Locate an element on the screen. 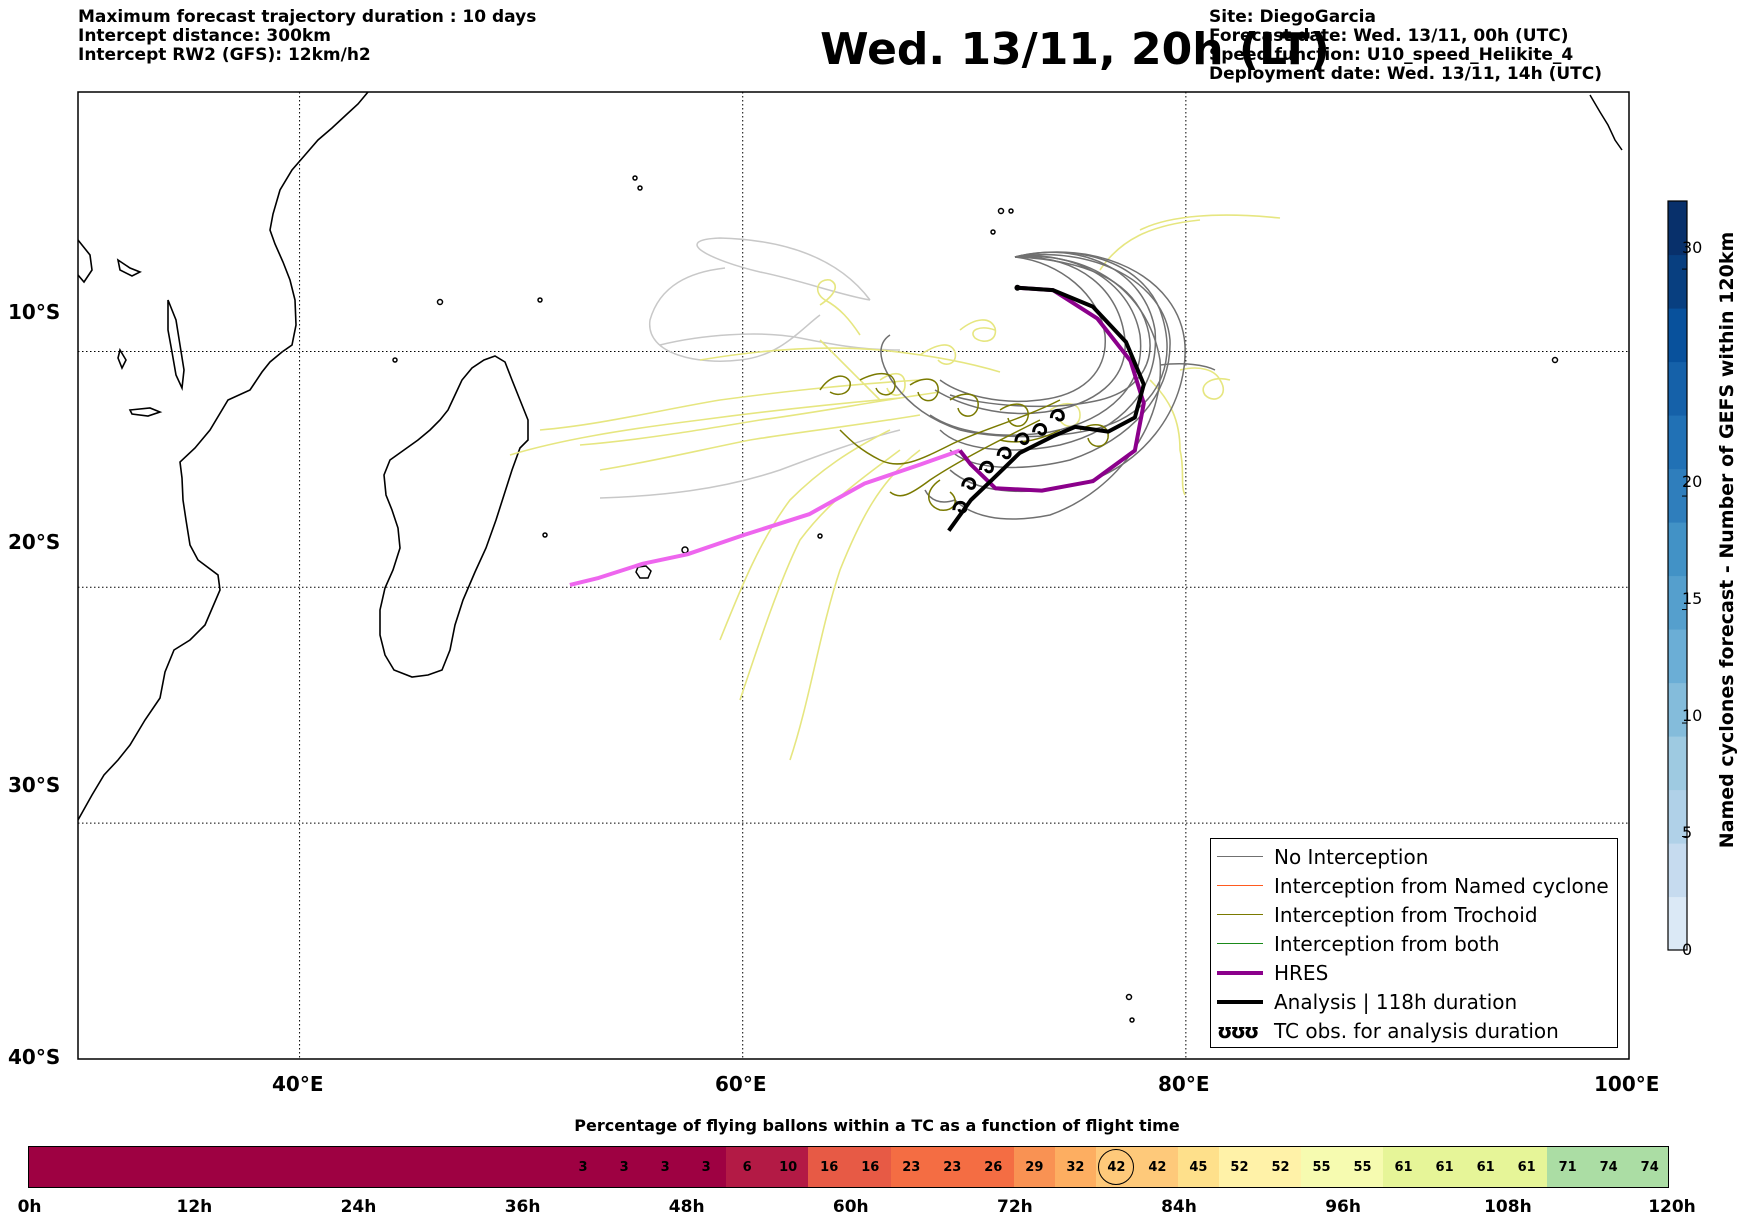 This screenshot has width=1754, height=1223. flight-bar-value: 32 is located at coordinates (1075, 1167).